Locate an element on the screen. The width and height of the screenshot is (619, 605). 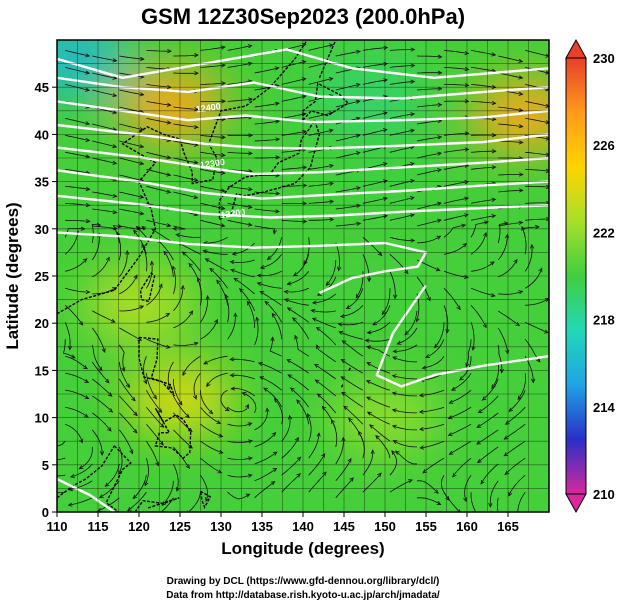
x-tick-label: 155 is located at coordinates (426, 526).